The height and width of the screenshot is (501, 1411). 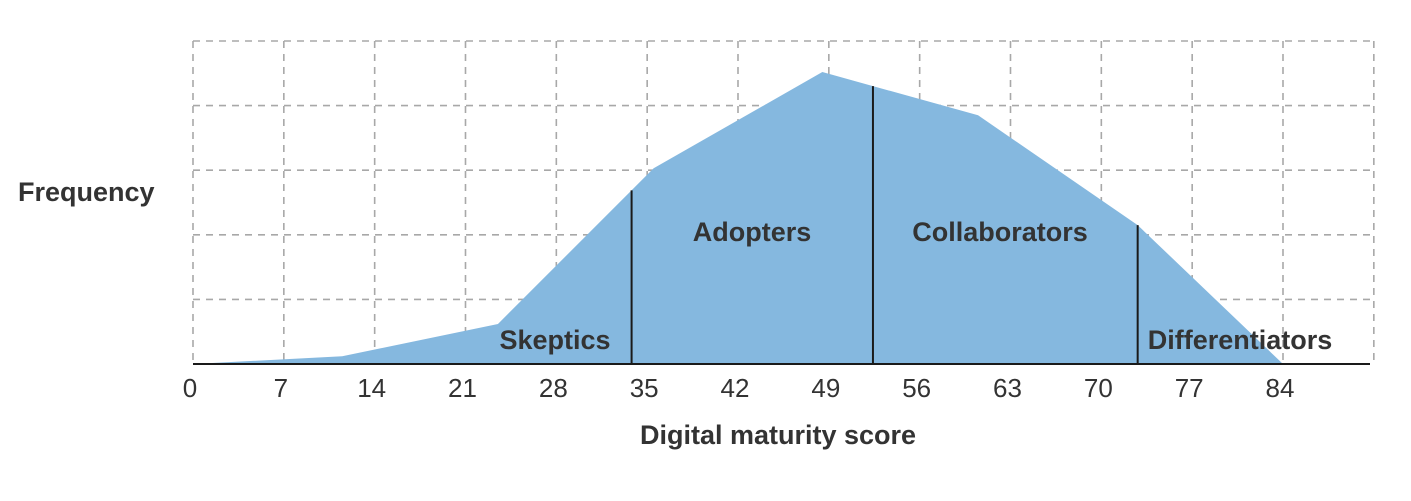 I want to click on x-tick-label: 70, so click(x=1098, y=388).